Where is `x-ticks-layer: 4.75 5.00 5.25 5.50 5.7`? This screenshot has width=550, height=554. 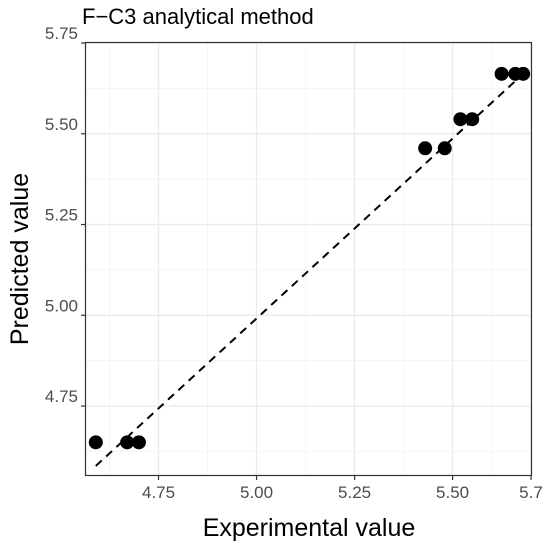 x-ticks-layer: 4.75 5.00 5.25 5.50 5.7 is located at coordinates (342, 488).